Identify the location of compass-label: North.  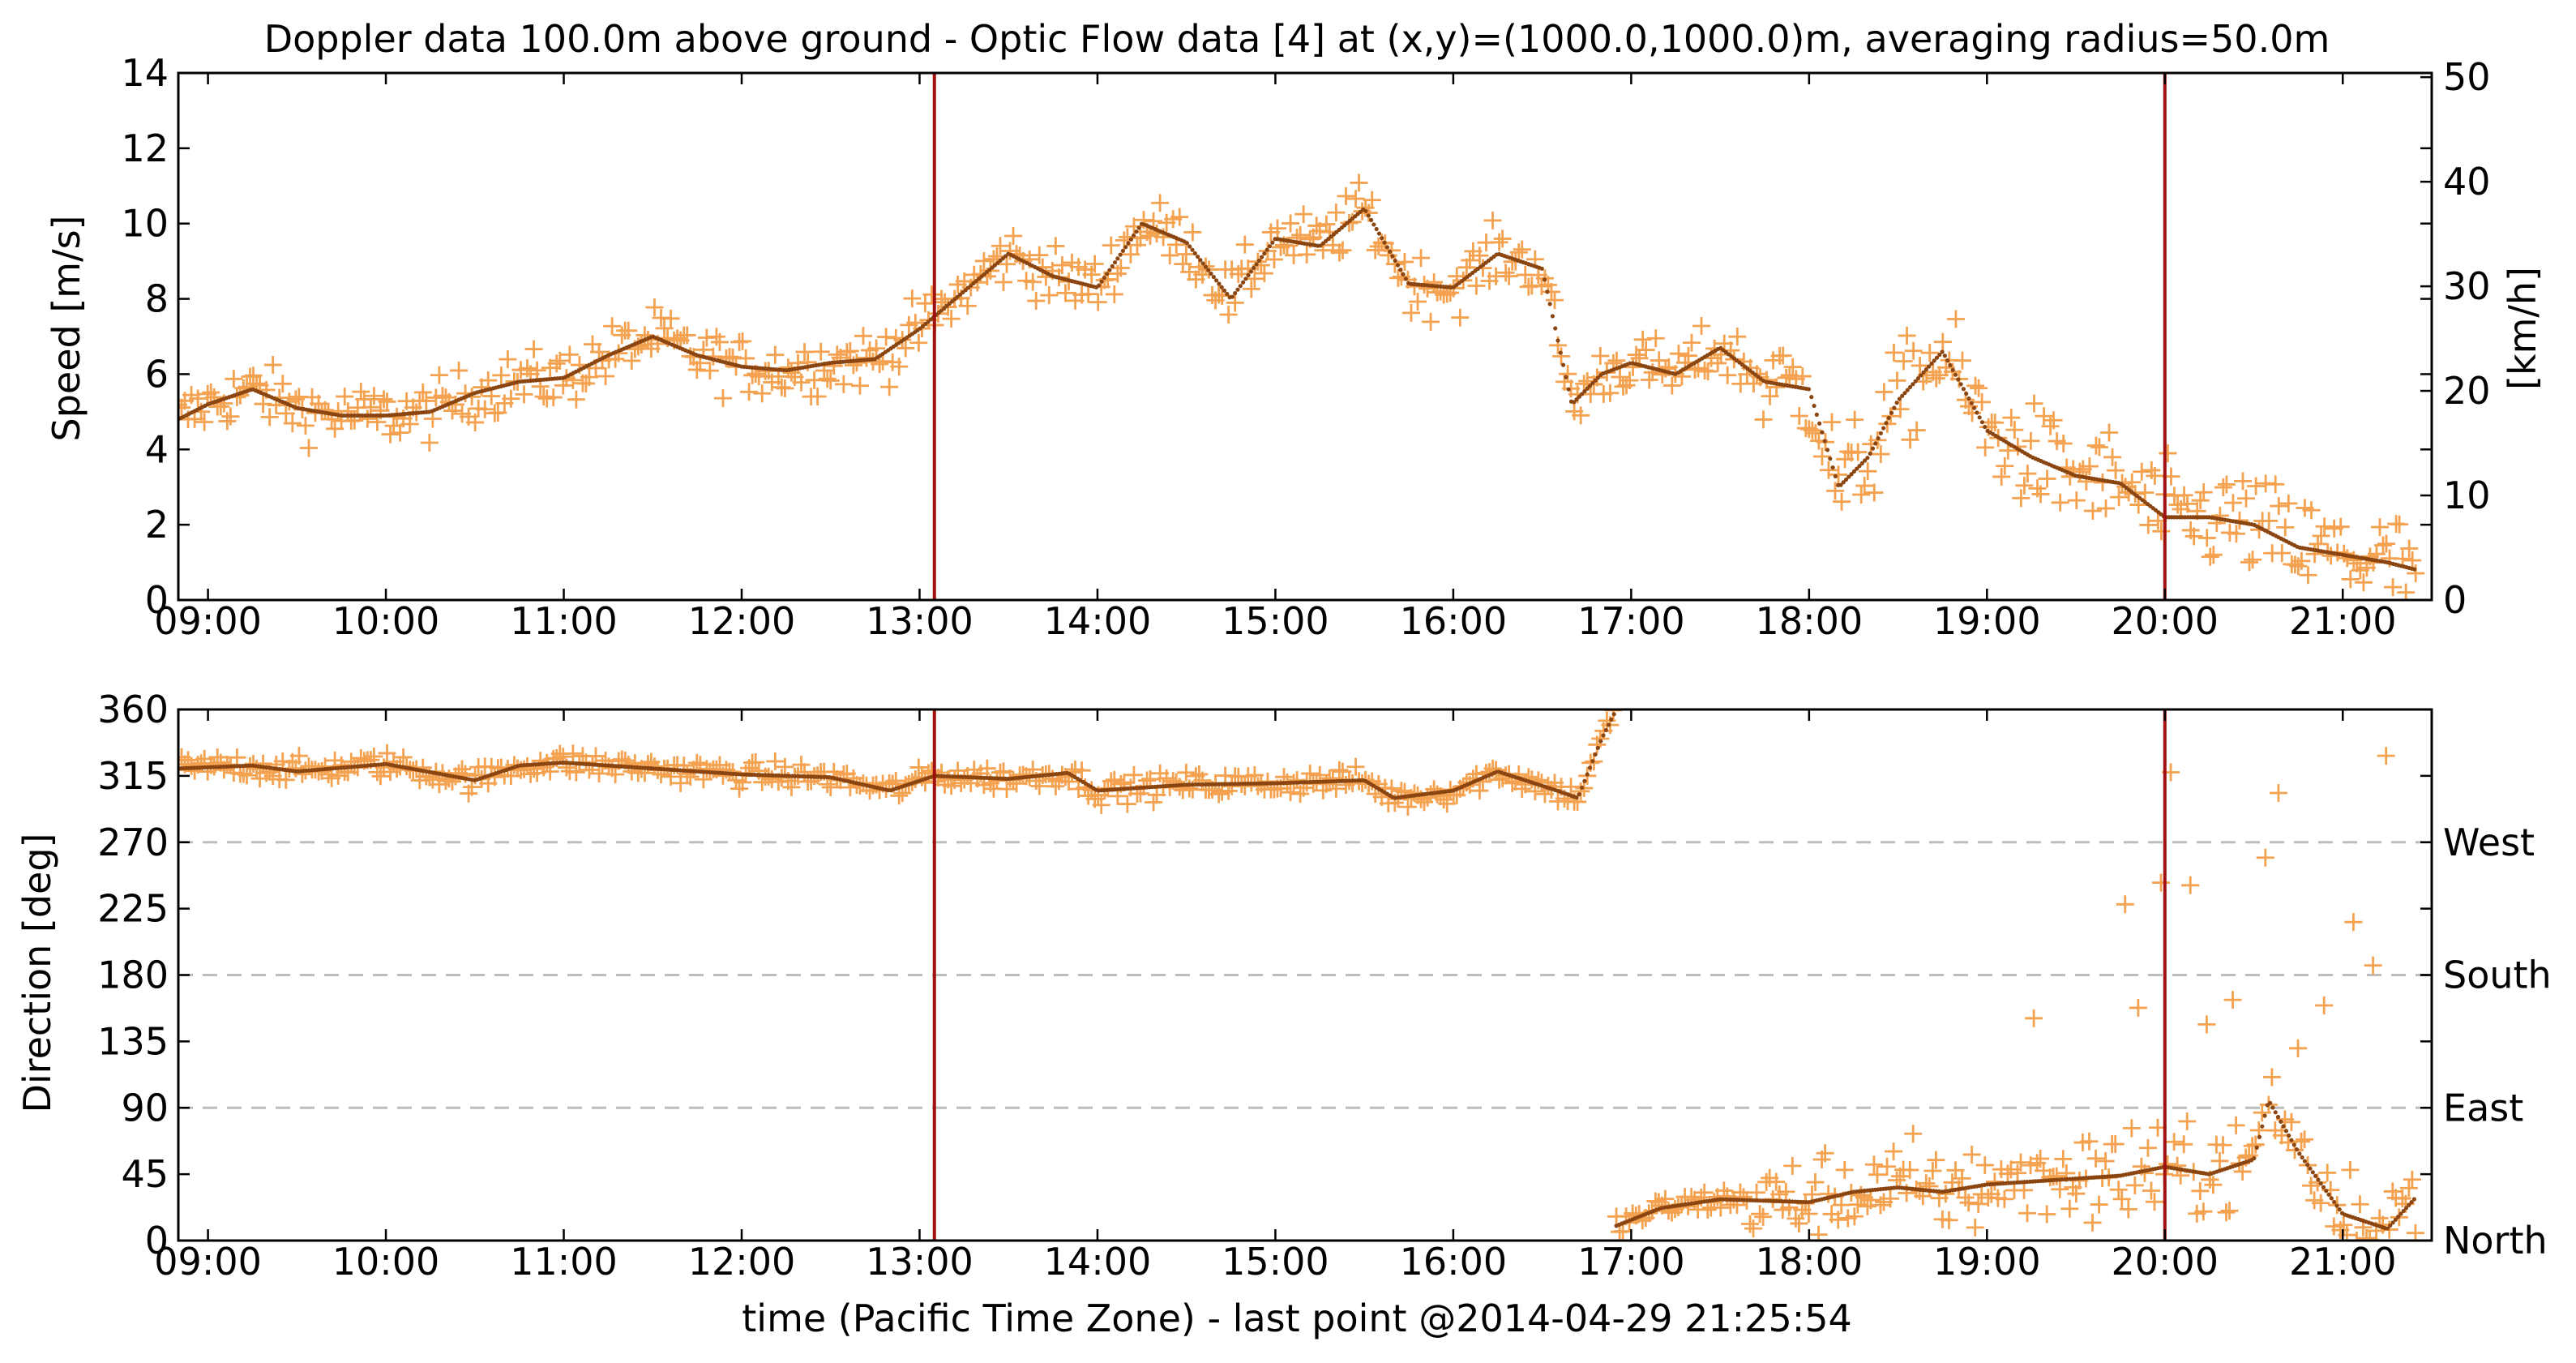
(2495, 1240).